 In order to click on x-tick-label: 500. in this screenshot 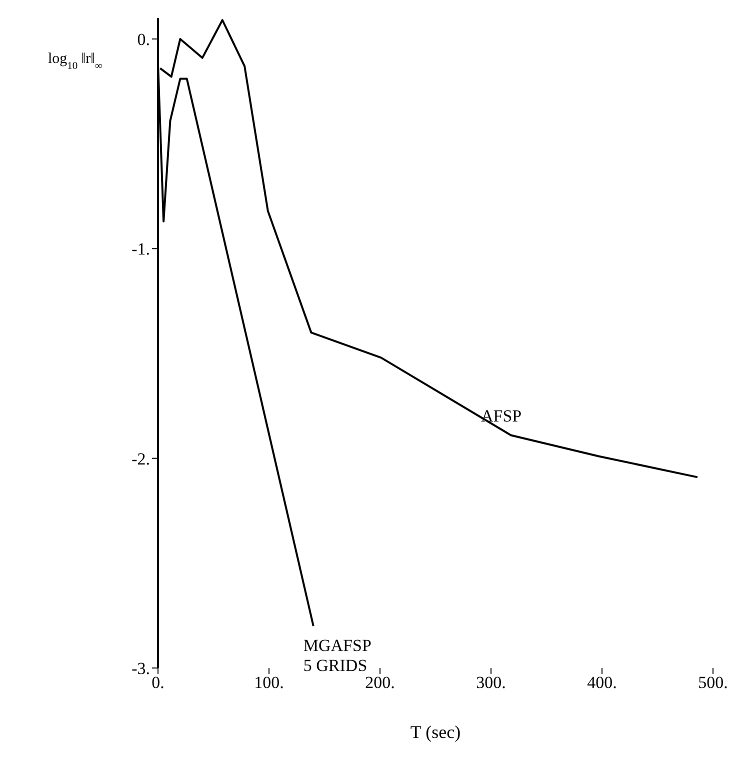, I will do `click(713, 682)`.